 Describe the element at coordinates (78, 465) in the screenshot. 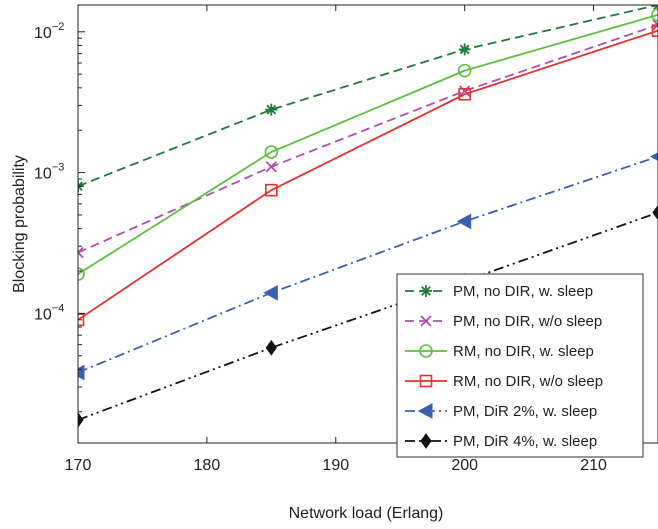

I see `x-tick-label: 170` at that location.